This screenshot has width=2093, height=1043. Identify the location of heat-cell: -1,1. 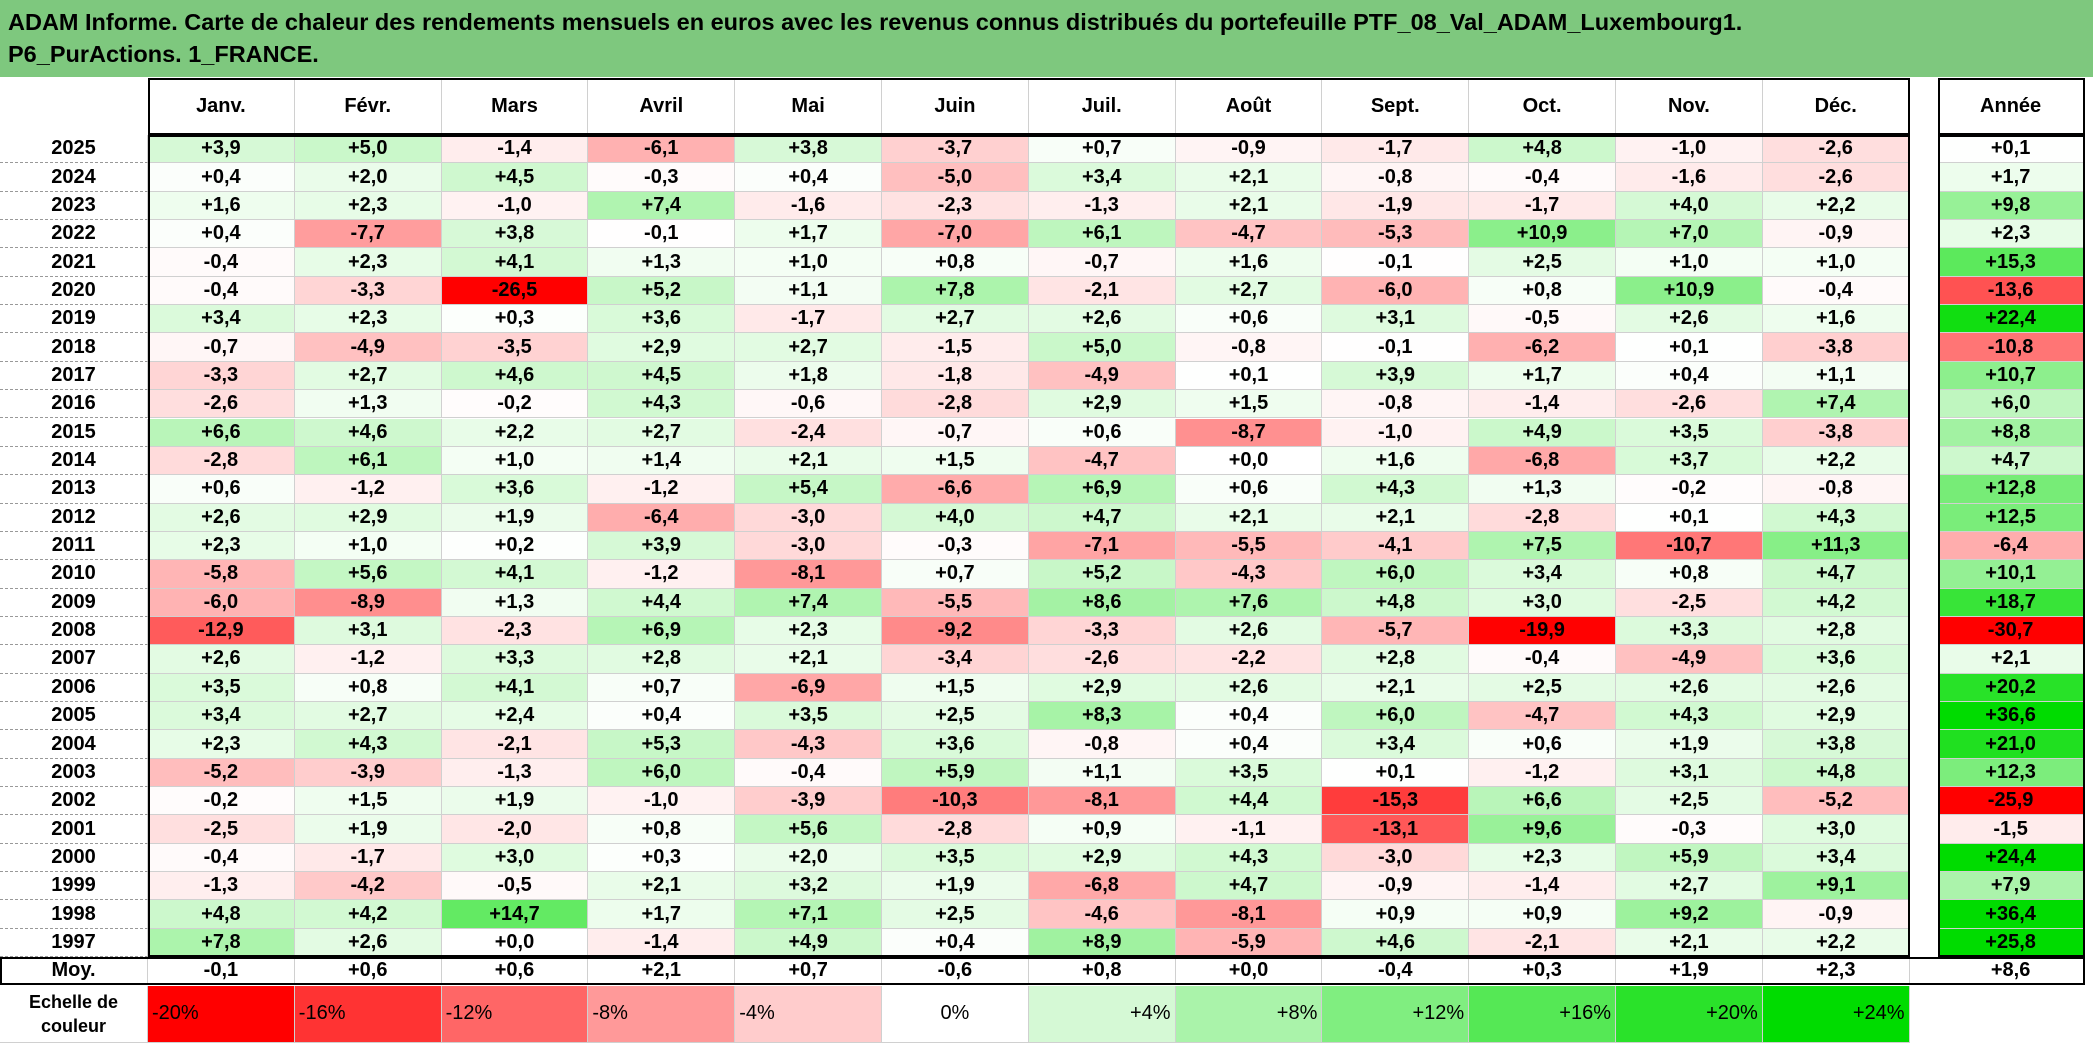
(1249, 829).